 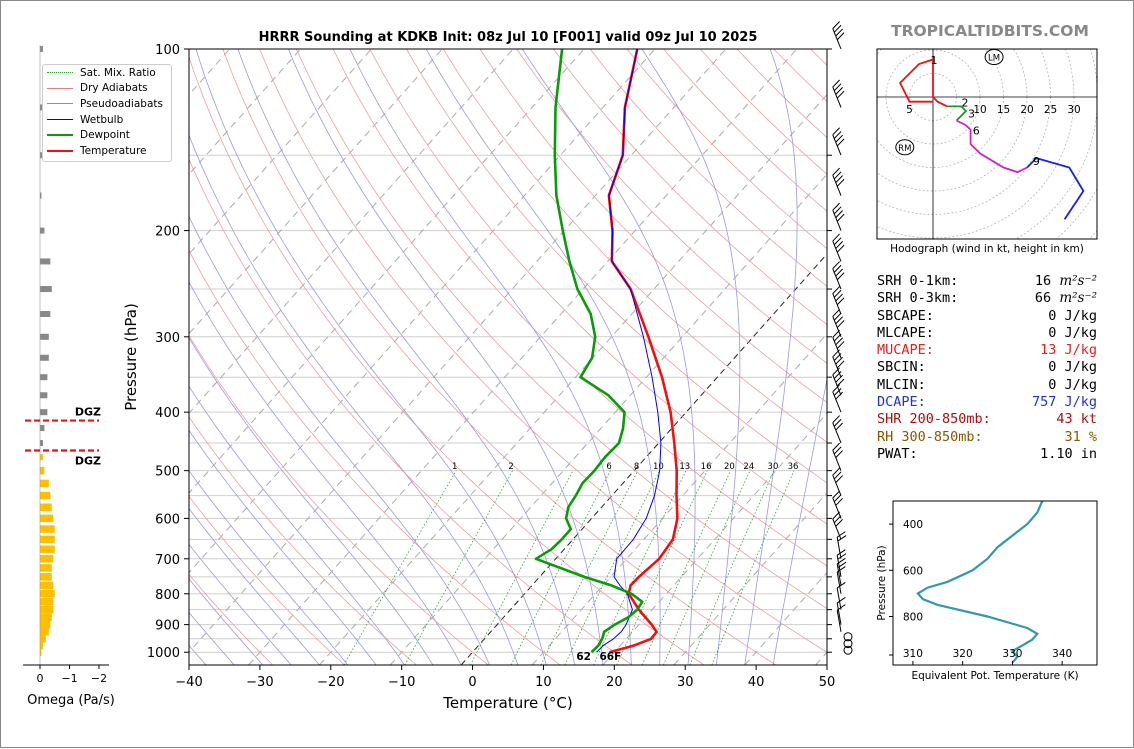 I want to click on param-value: 1.10 in, so click(x=1068, y=454).